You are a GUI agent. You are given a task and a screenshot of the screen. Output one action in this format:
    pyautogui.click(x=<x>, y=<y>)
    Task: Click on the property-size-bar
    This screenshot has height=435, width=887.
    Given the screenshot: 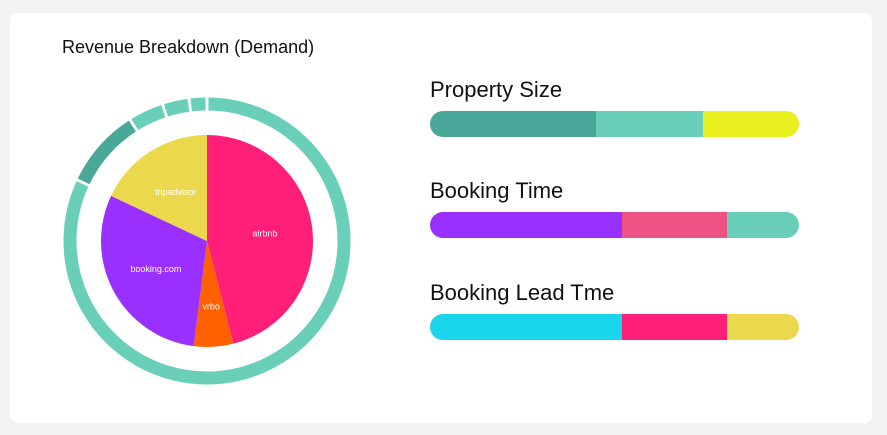 What is the action you would take?
    pyautogui.click(x=614, y=124)
    